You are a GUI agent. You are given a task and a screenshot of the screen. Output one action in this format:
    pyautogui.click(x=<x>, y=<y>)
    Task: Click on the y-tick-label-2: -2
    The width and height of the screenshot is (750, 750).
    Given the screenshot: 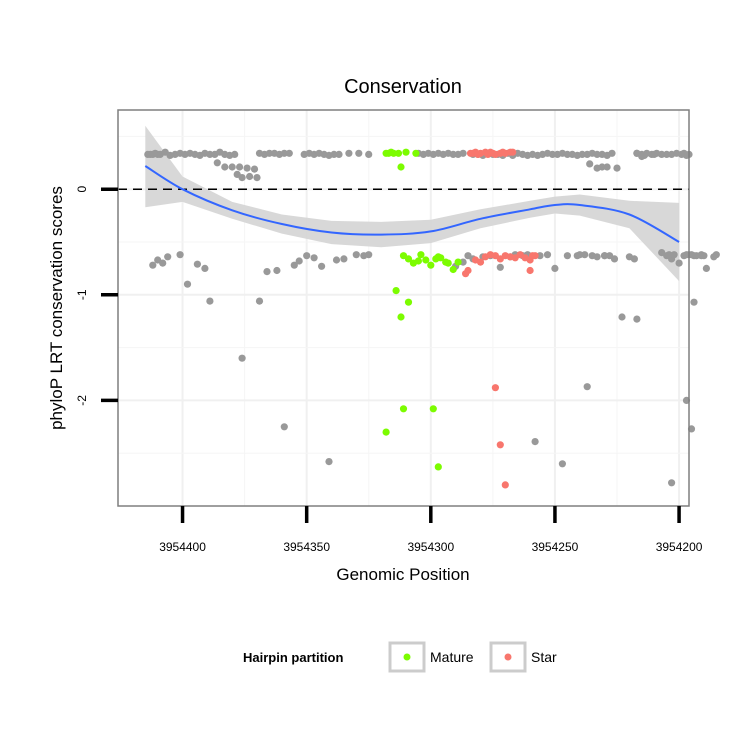 What is the action you would take?
    pyautogui.click(x=82, y=400)
    